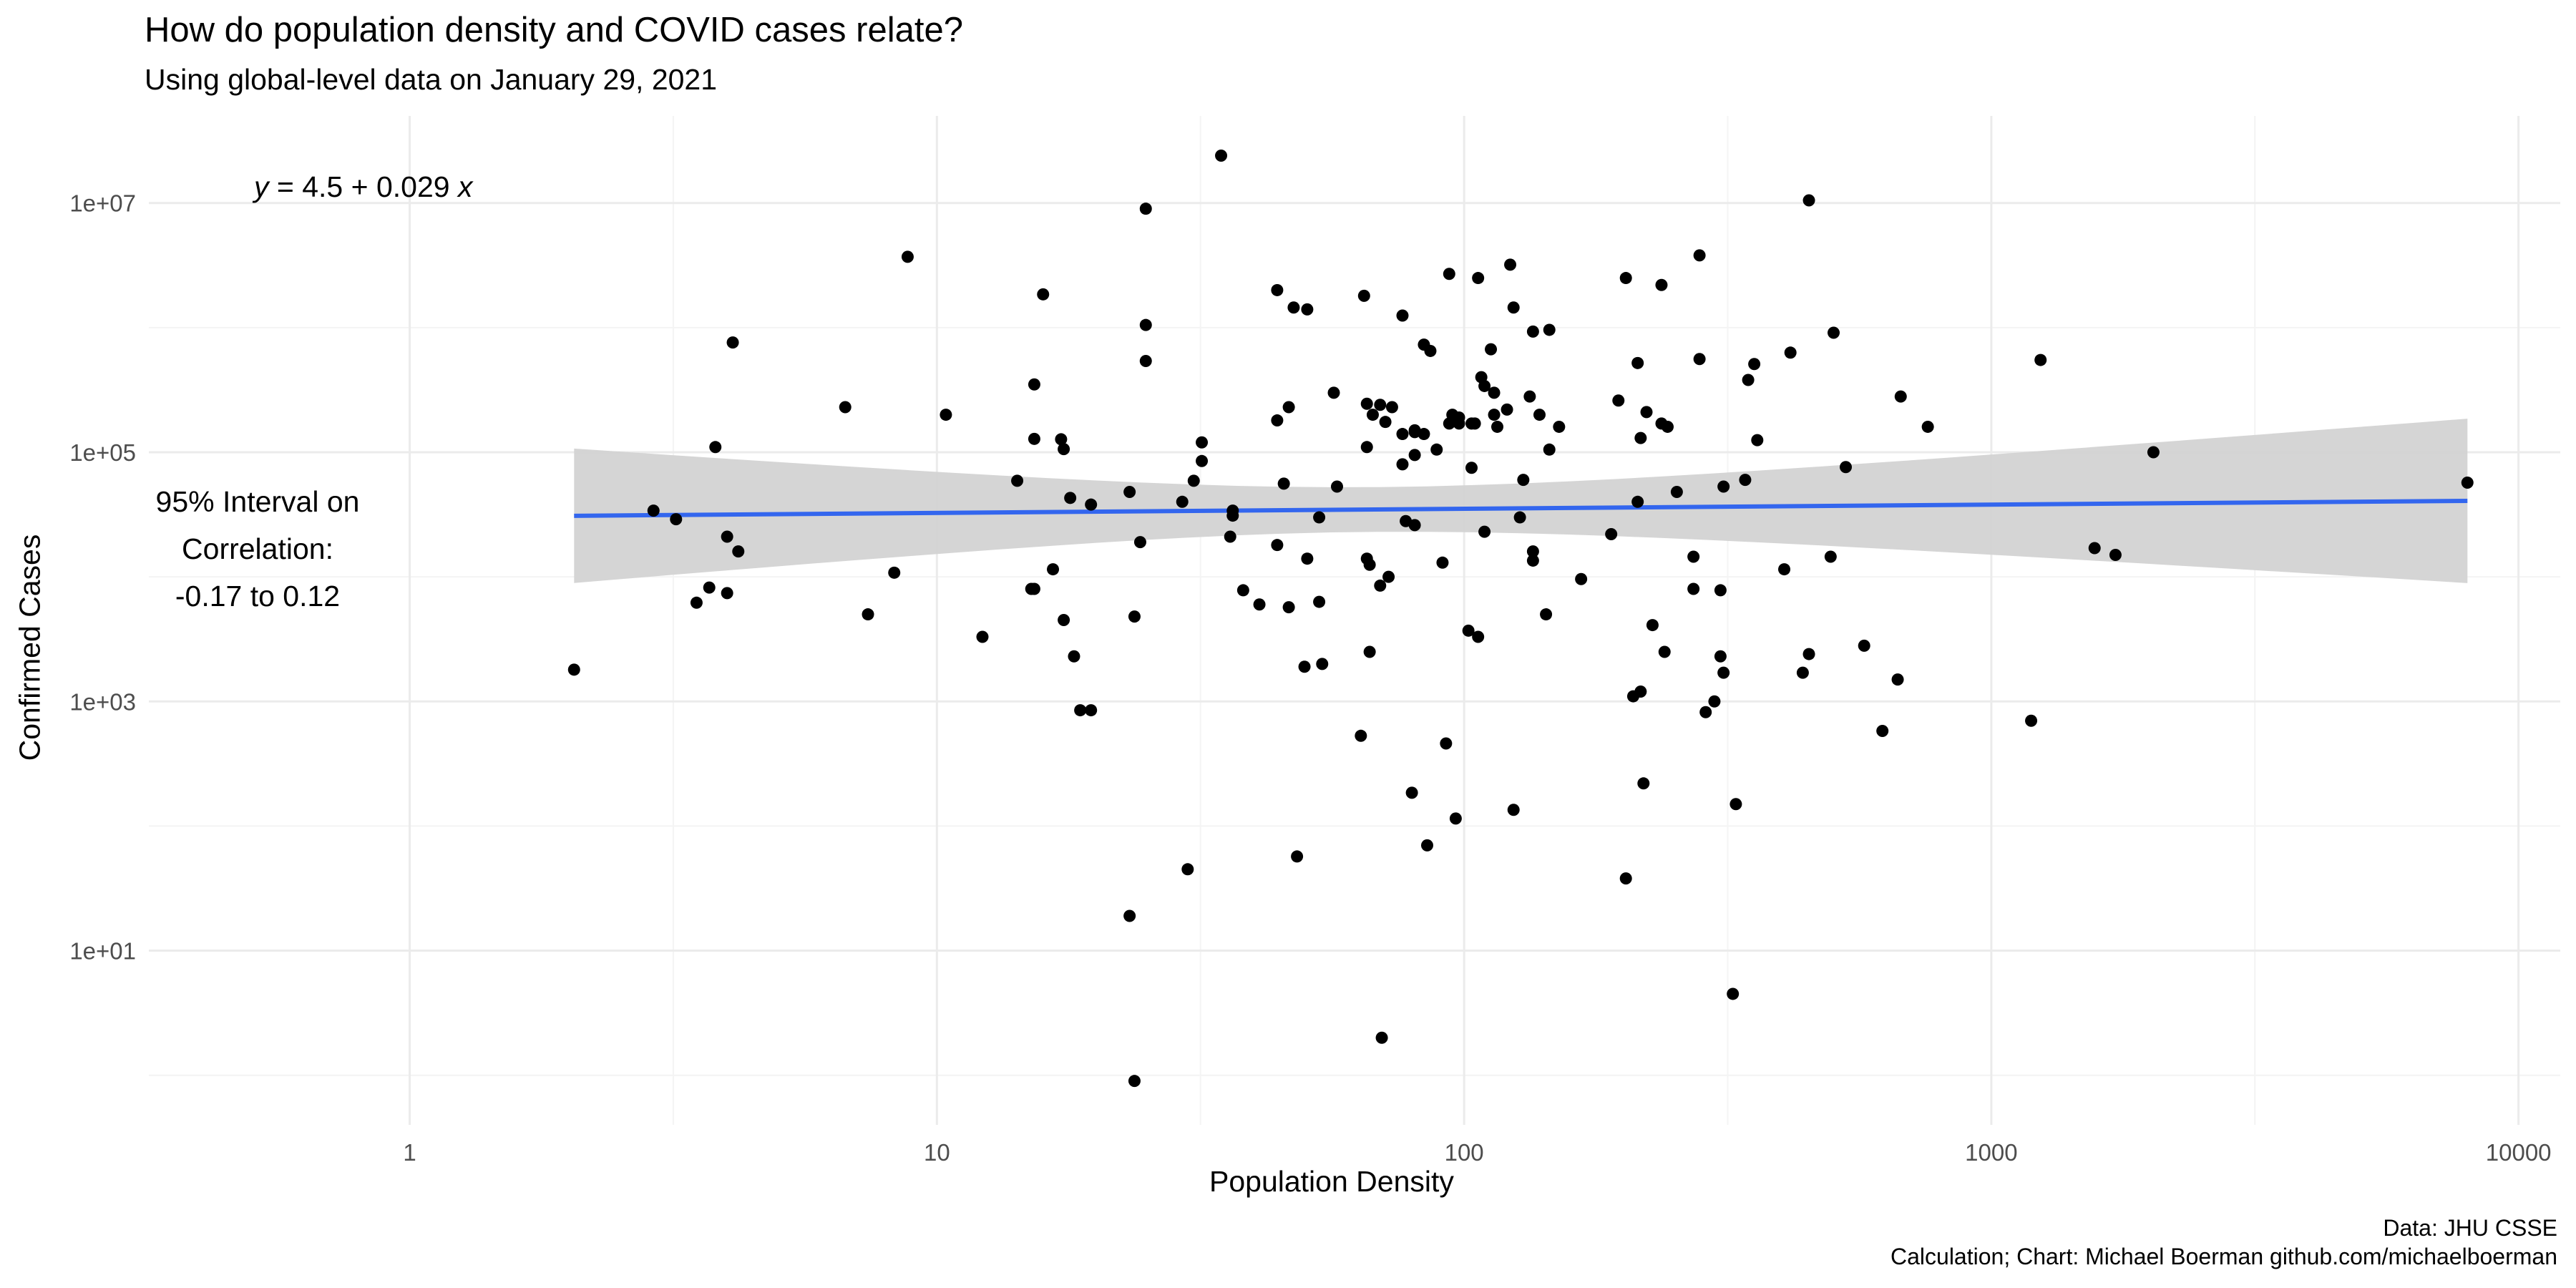  Describe the element at coordinates (102, 577) in the screenshot. I see `y-axis-ticks: 1e+01 1e+03 1e+05 1e+07` at that location.